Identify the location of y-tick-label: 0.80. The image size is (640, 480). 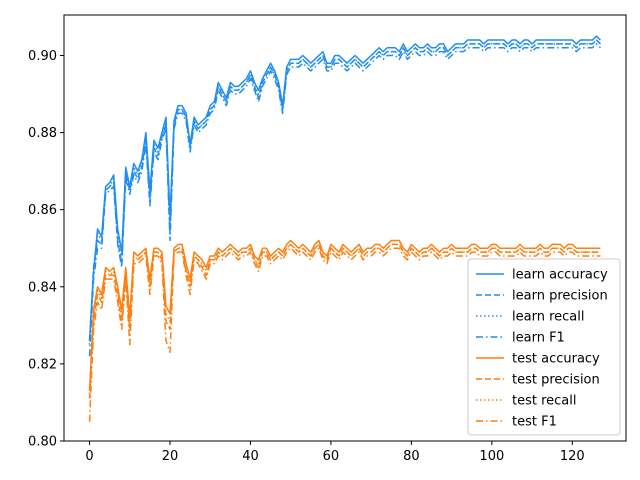
(42, 442).